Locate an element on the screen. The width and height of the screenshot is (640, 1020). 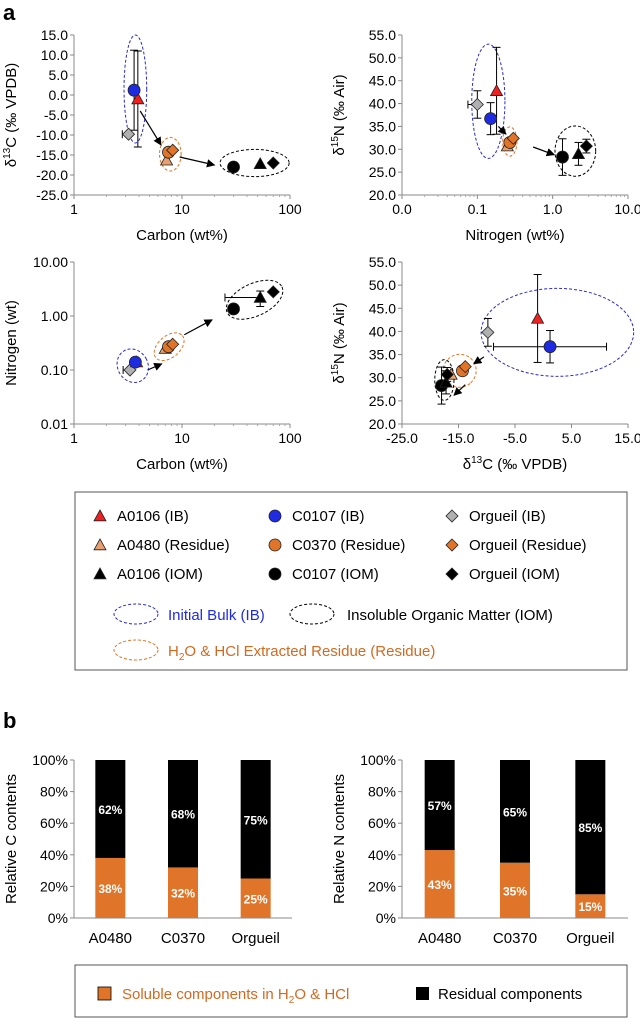
legend-marker-a0106-iom is located at coordinates (100, 573).